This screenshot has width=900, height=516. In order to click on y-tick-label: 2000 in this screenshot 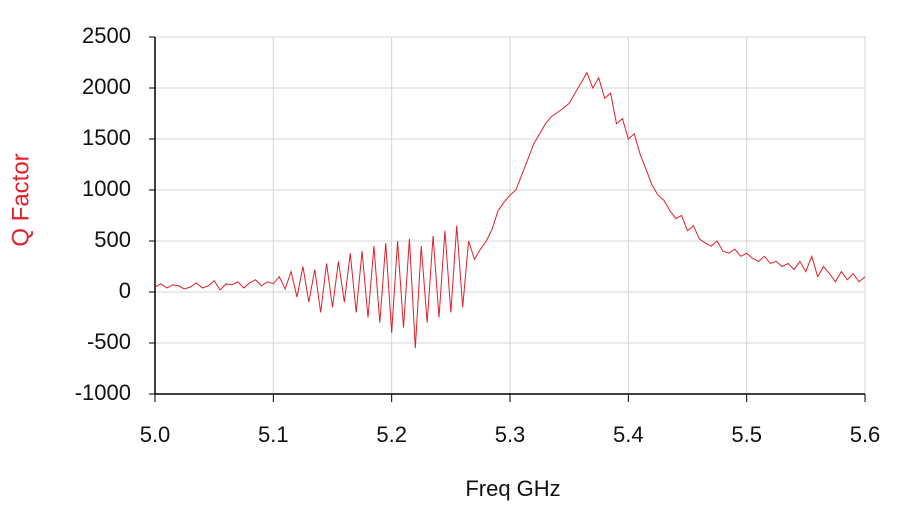, I will do `click(106, 86)`.